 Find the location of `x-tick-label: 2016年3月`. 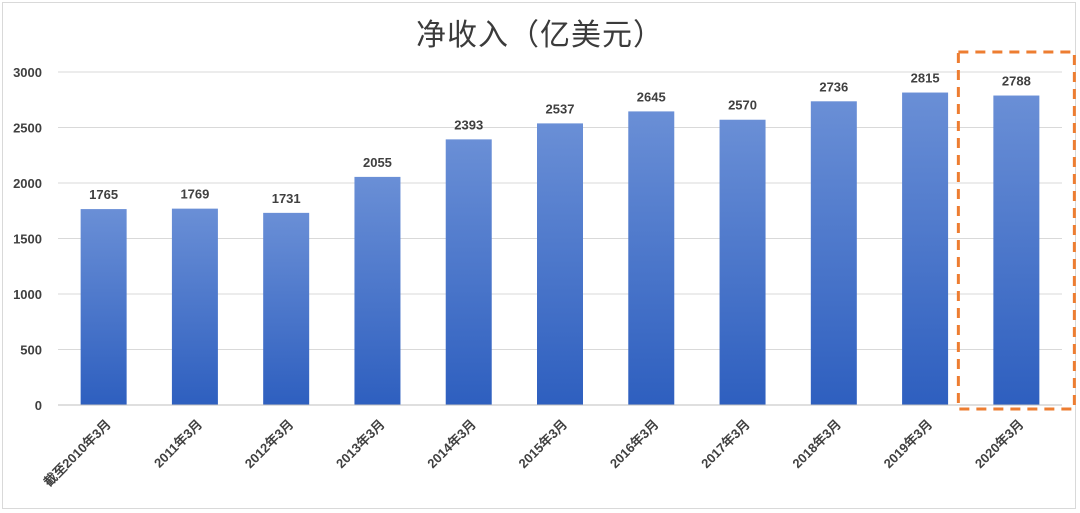

x-tick-label: 2016年3月 is located at coordinates (634, 444).